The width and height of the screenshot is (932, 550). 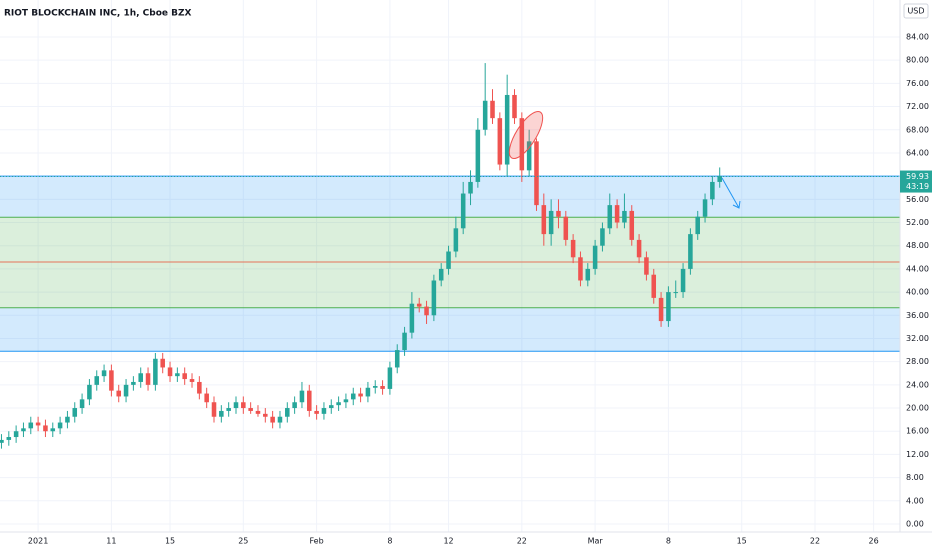 I want to click on y-tick-label: 52.00, so click(x=917, y=222).